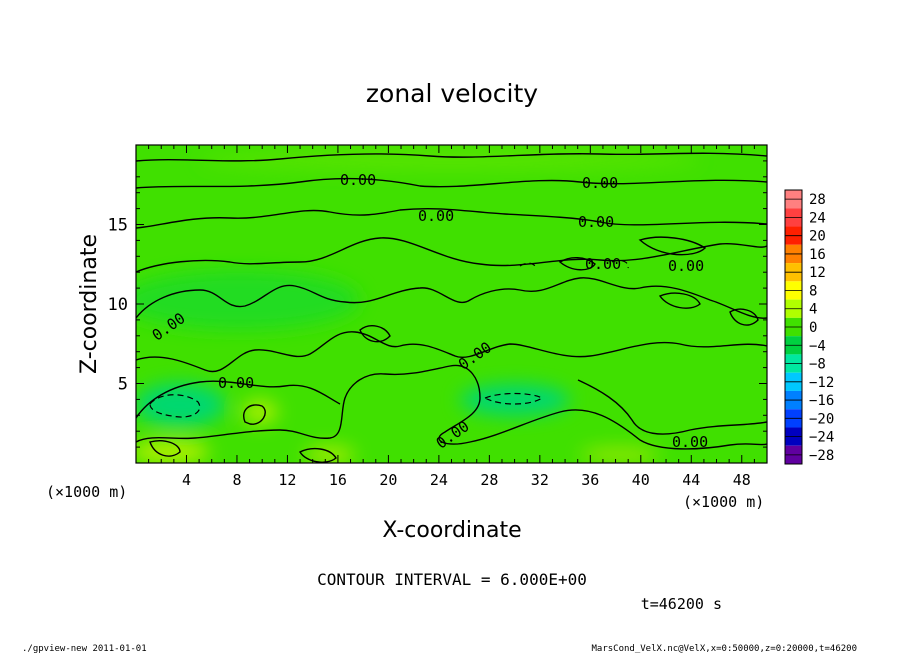 The height and width of the screenshot is (654, 904). What do you see at coordinates (452, 93) in the screenshot?
I see `chart-title: zonal velocity` at bounding box center [452, 93].